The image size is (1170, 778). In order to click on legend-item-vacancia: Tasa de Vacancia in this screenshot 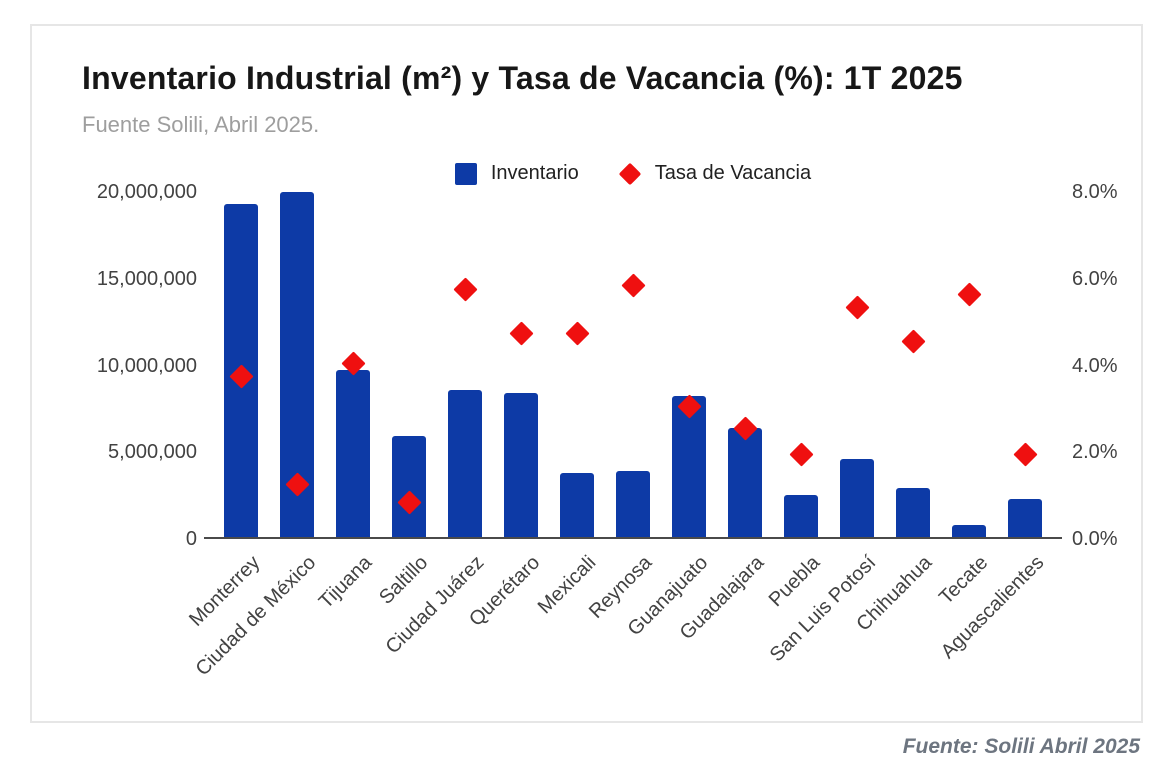, I will do `click(715, 173)`.